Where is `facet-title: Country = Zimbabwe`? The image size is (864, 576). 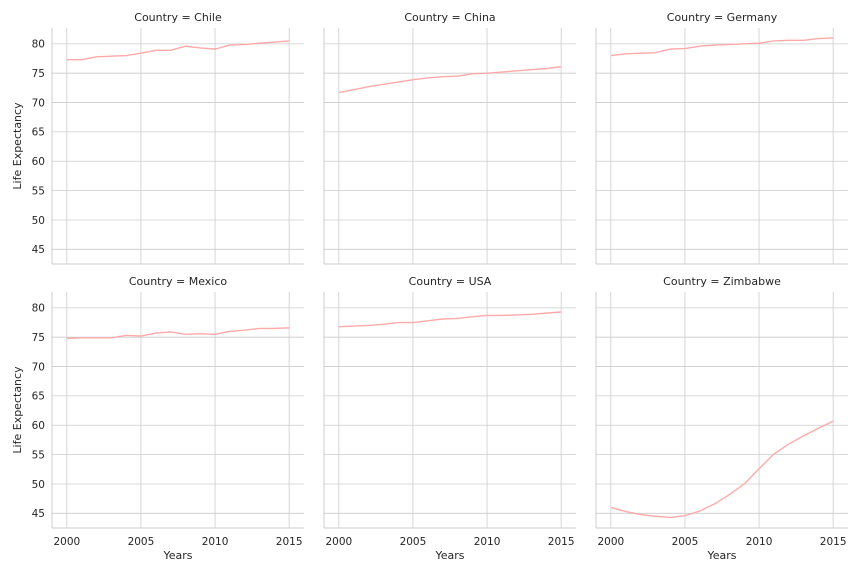 facet-title: Country = Zimbabwe is located at coordinates (722, 281).